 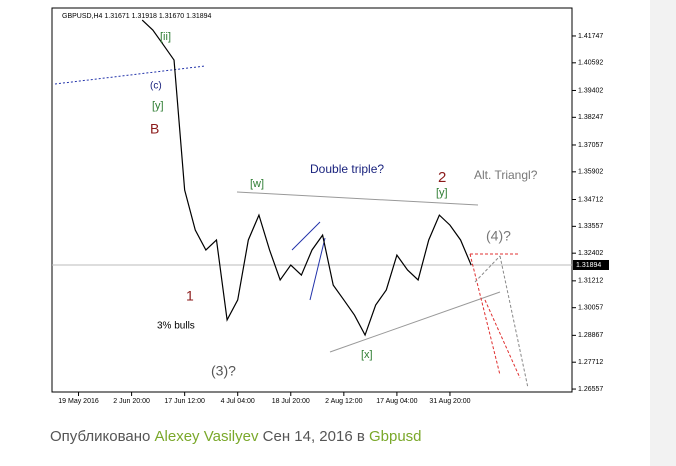 I want to click on last-price-label: 1.31894, so click(x=588, y=265).